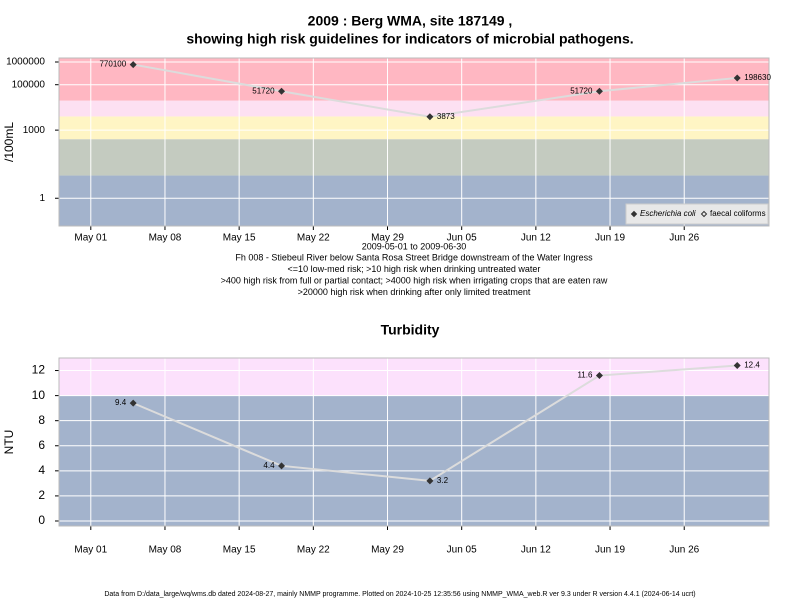  What do you see at coordinates (42, 198) in the screenshot?
I see `y-tick-label: 1` at bounding box center [42, 198].